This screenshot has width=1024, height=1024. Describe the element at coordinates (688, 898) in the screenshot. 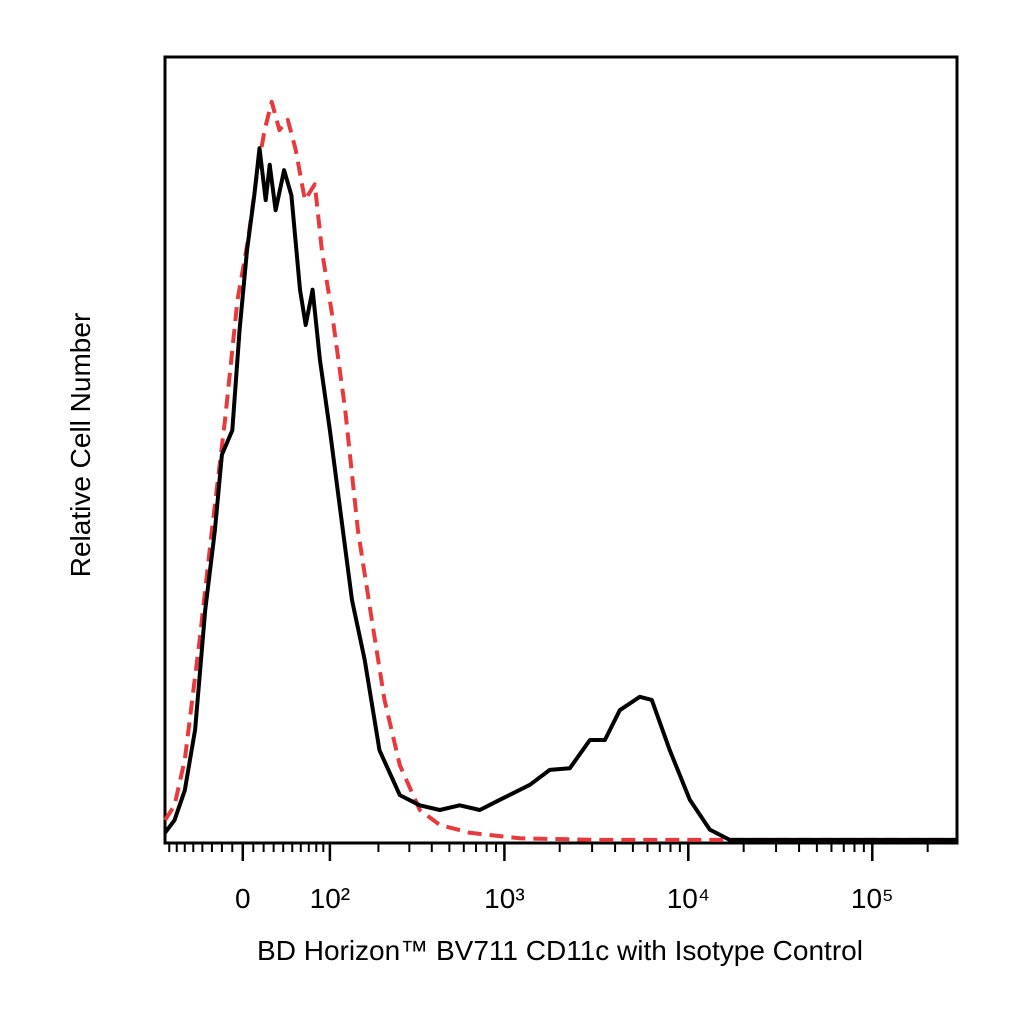

I see `x-tick-label: 10⁴` at that location.